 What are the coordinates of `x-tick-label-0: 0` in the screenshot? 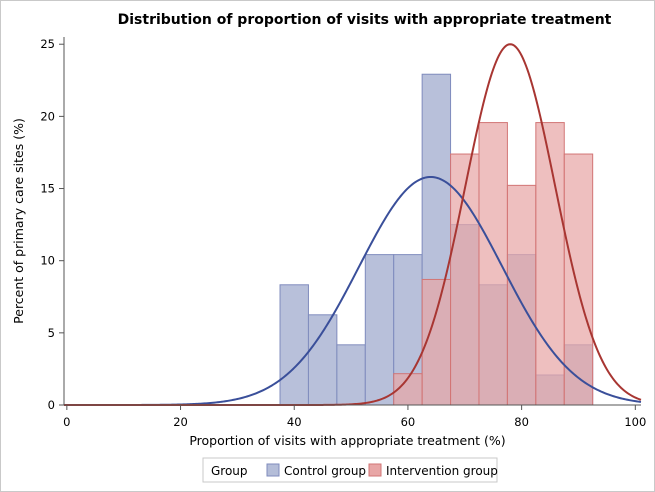 It's located at (66, 422).